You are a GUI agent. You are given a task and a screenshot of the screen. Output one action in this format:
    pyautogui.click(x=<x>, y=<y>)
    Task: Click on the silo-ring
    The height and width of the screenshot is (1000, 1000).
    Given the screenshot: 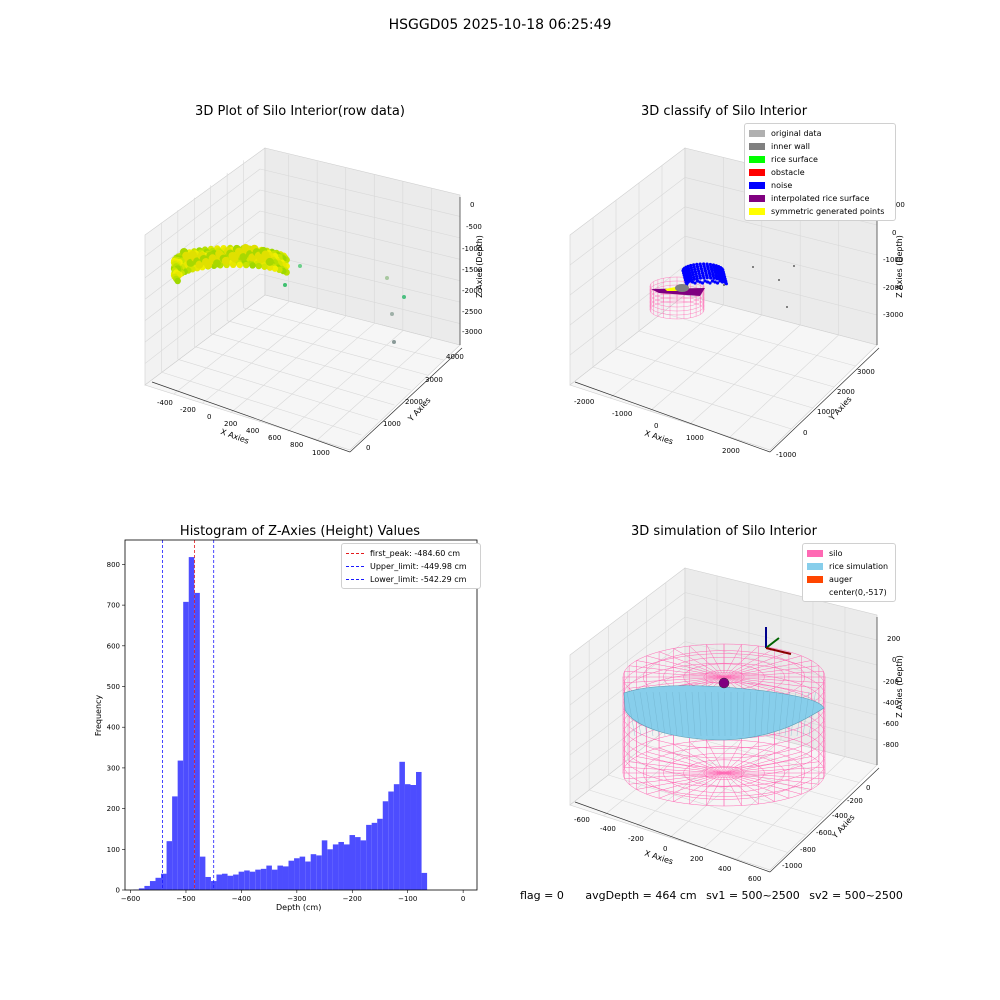 What is the action you would take?
    pyautogui.click(x=724, y=773)
    